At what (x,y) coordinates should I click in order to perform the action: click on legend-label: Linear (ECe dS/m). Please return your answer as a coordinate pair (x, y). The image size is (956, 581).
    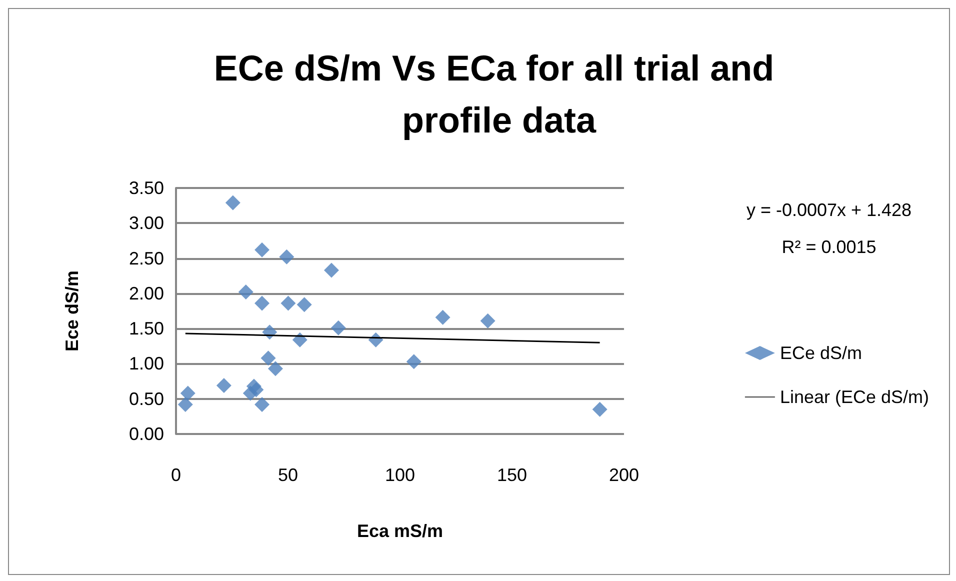
    Looking at the image, I should click on (855, 397).